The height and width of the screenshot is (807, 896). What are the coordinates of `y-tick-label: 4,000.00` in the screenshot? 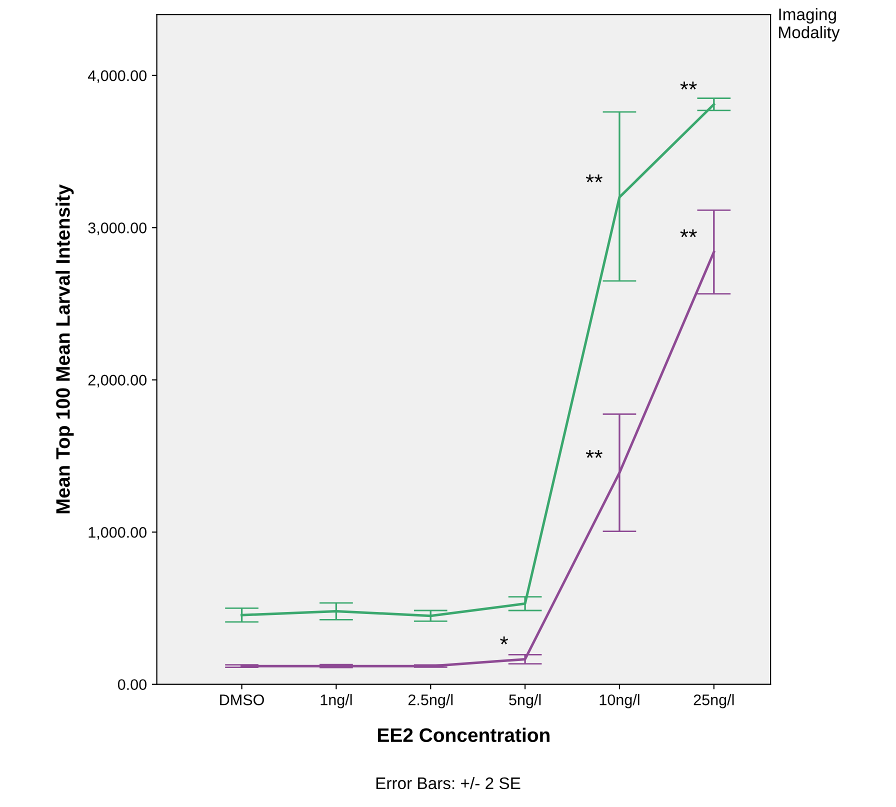 It's located at (117, 76).